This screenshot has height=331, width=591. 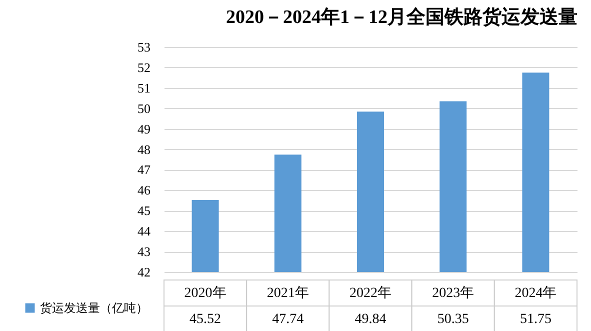 What do you see at coordinates (287, 293) in the screenshot?
I see `x-tick-label: 2021年` at bounding box center [287, 293].